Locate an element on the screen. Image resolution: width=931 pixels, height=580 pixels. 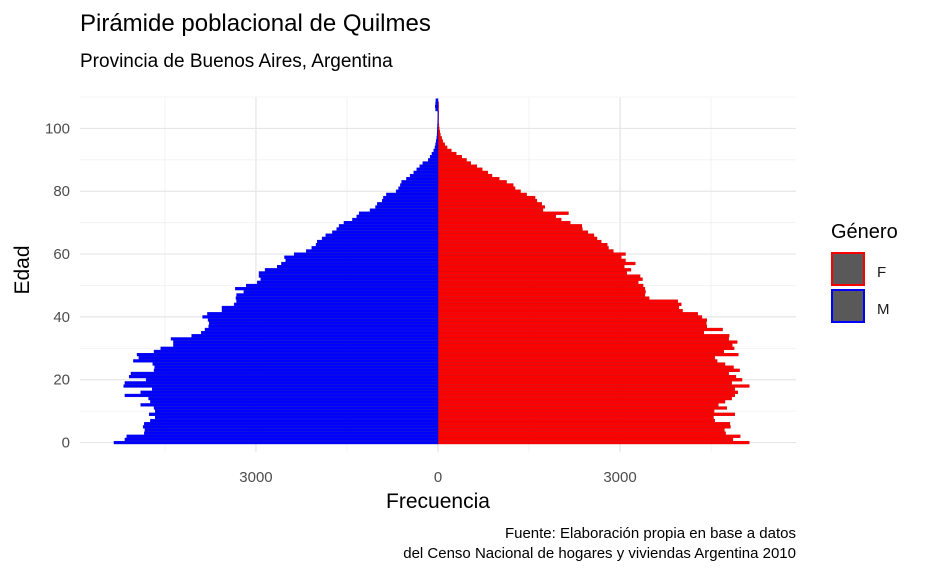
x-axis-label: Frecuencia is located at coordinates (438, 501).